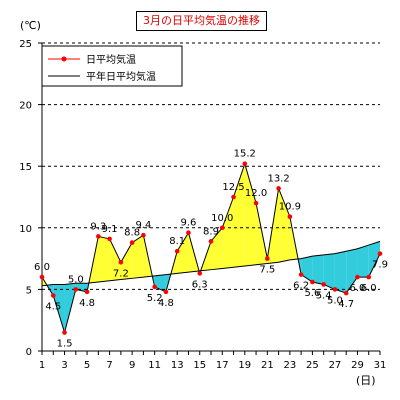 This screenshot has height=400, width=400. I want to click on data-label: 6.3, so click(200, 284).